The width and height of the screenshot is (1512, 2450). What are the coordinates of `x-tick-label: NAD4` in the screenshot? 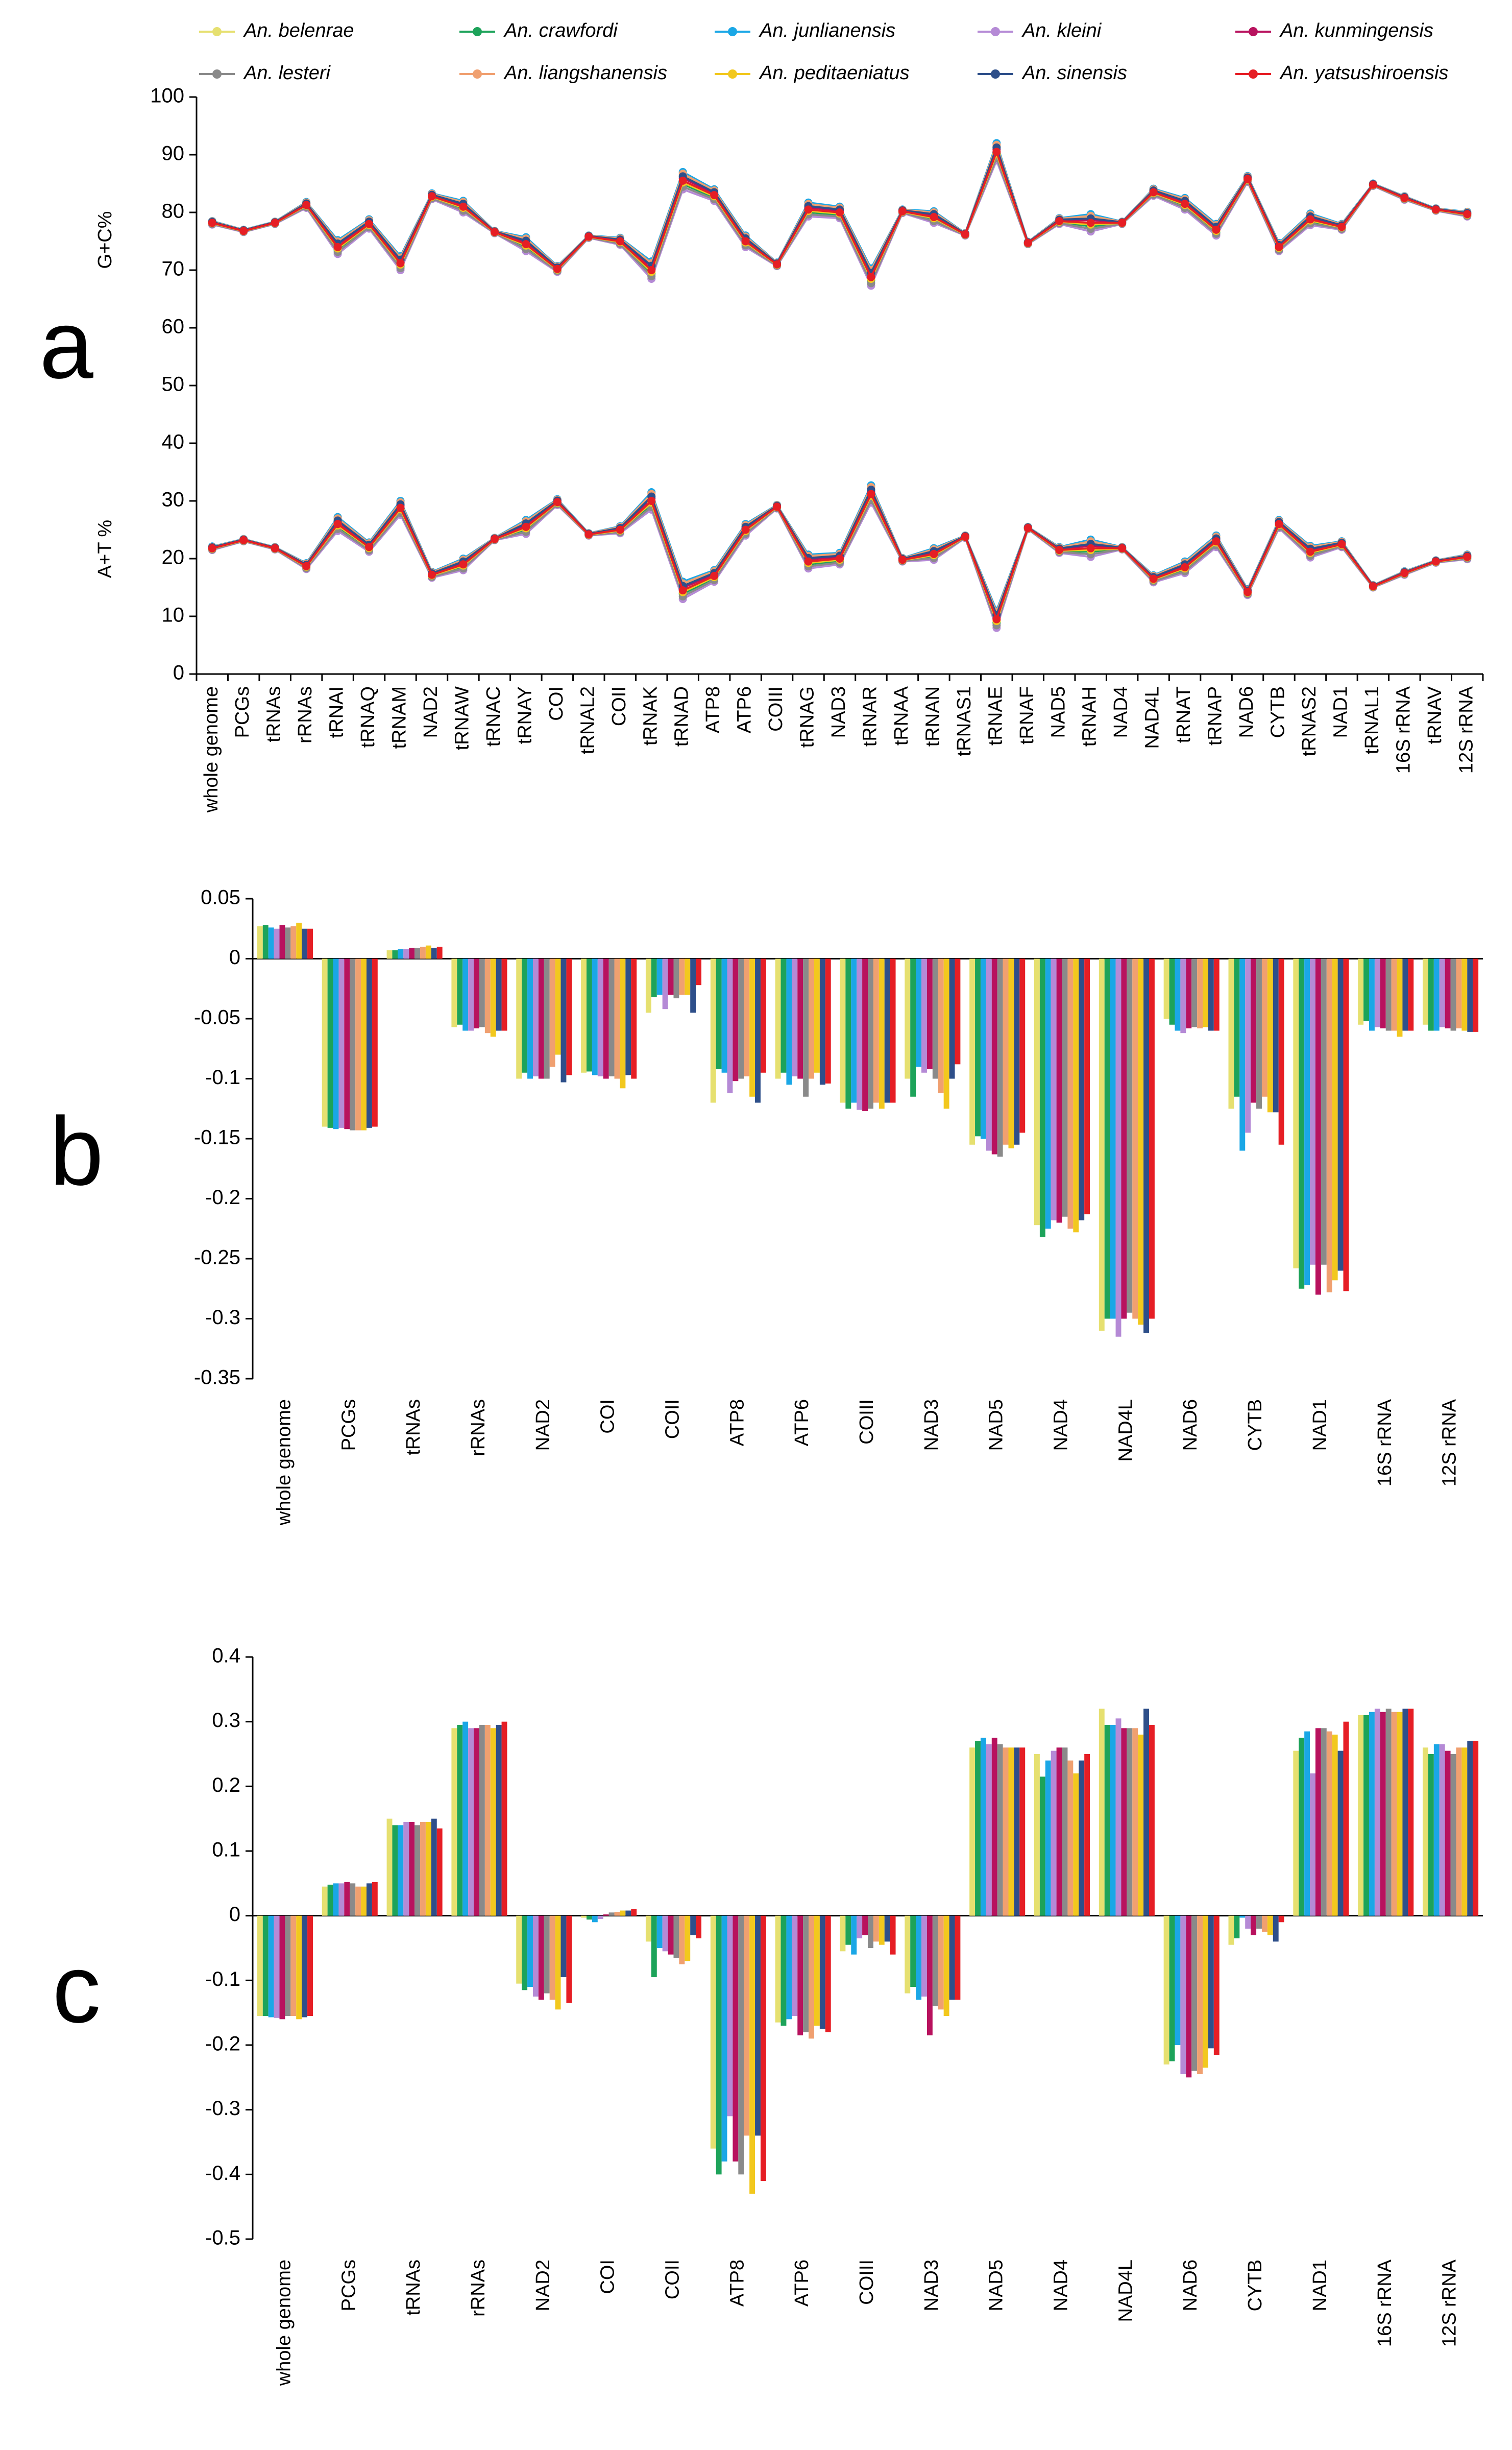 It's located at (1061, 2285).